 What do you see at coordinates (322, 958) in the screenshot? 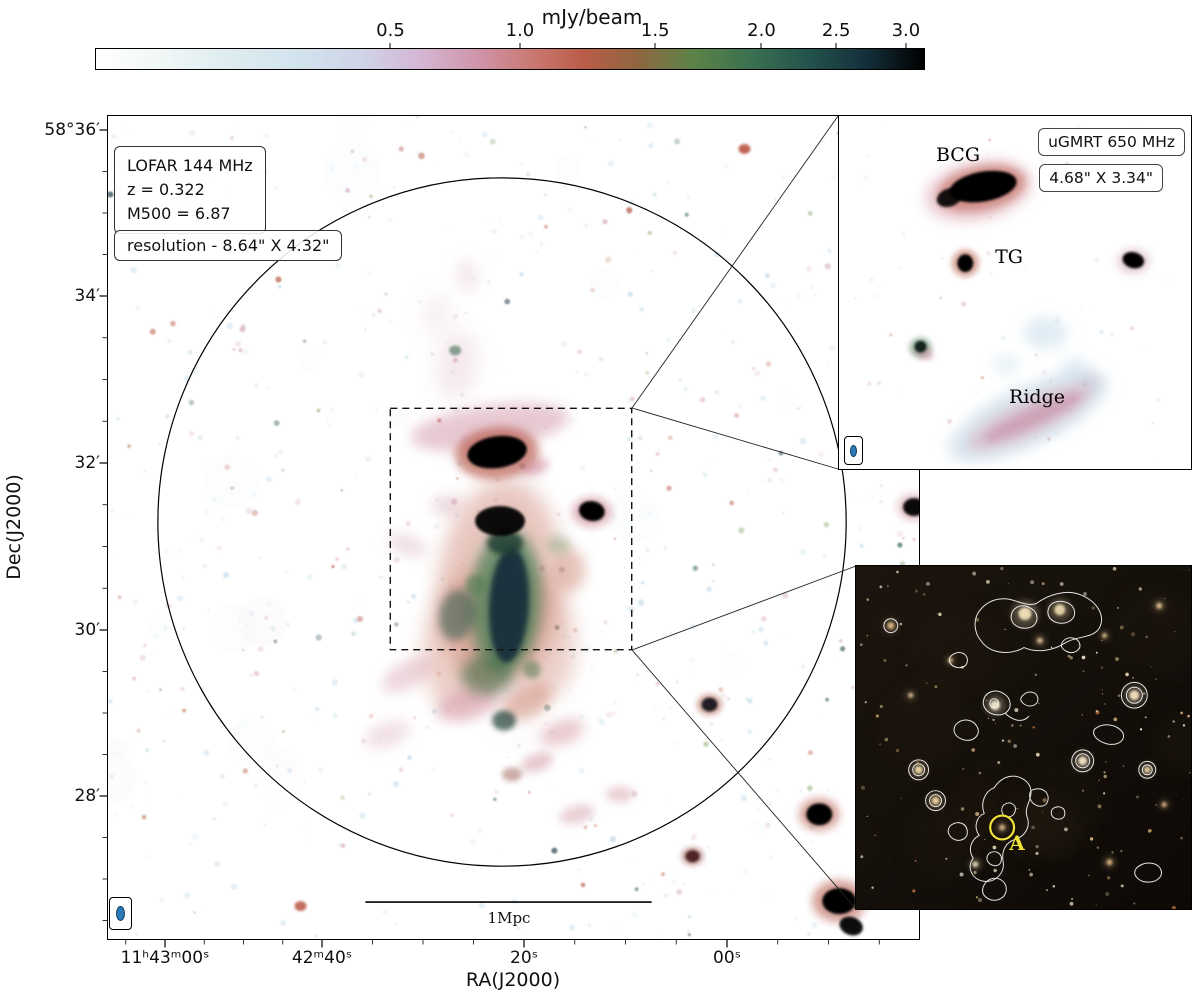
I see `x-tick-label: 42ᵐ40ˢ` at bounding box center [322, 958].